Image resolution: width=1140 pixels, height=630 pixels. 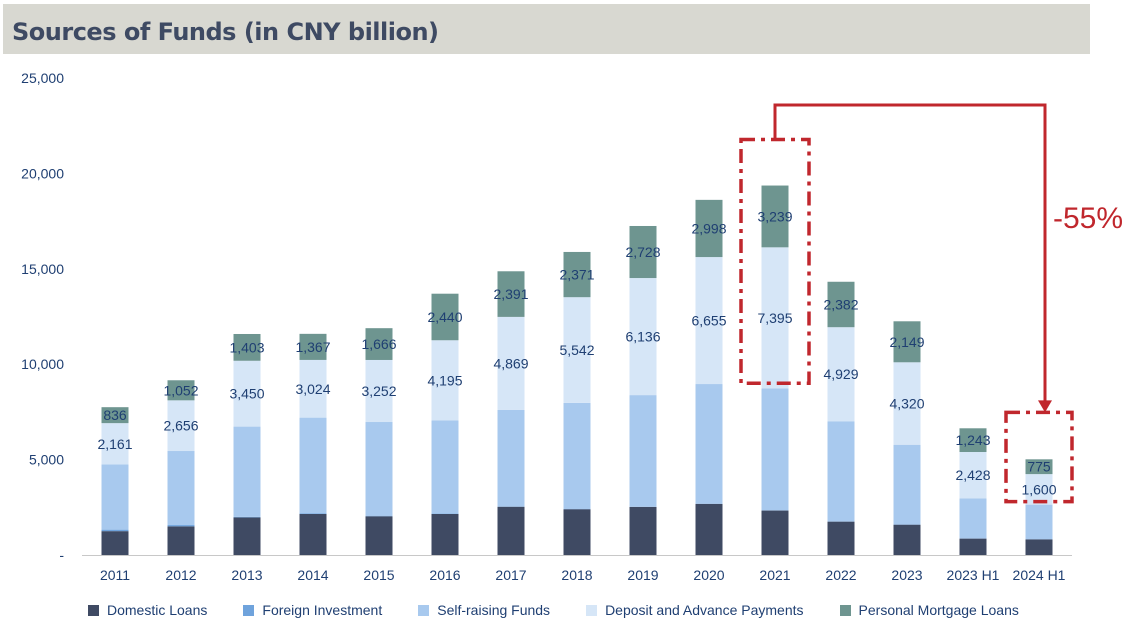 What do you see at coordinates (157, 610) in the screenshot?
I see `legend-label: Domestic Loans` at bounding box center [157, 610].